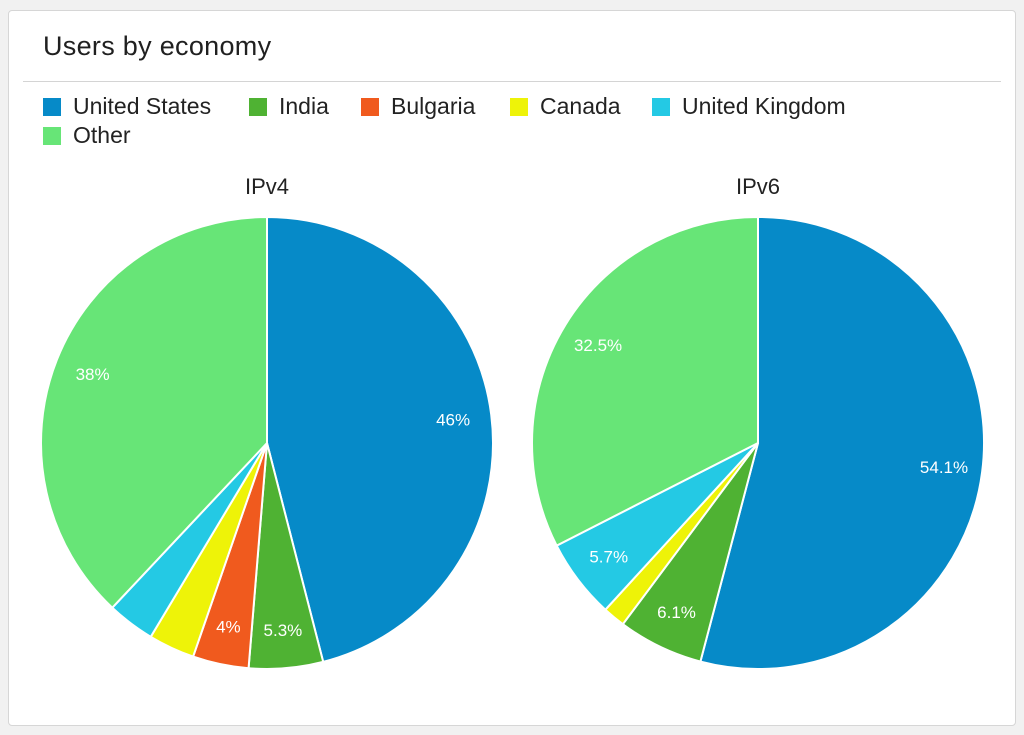 The height and width of the screenshot is (735, 1024). What do you see at coordinates (142, 106) in the screenshot?
I see `legend-label: United States` at bounding box center [142, 106].